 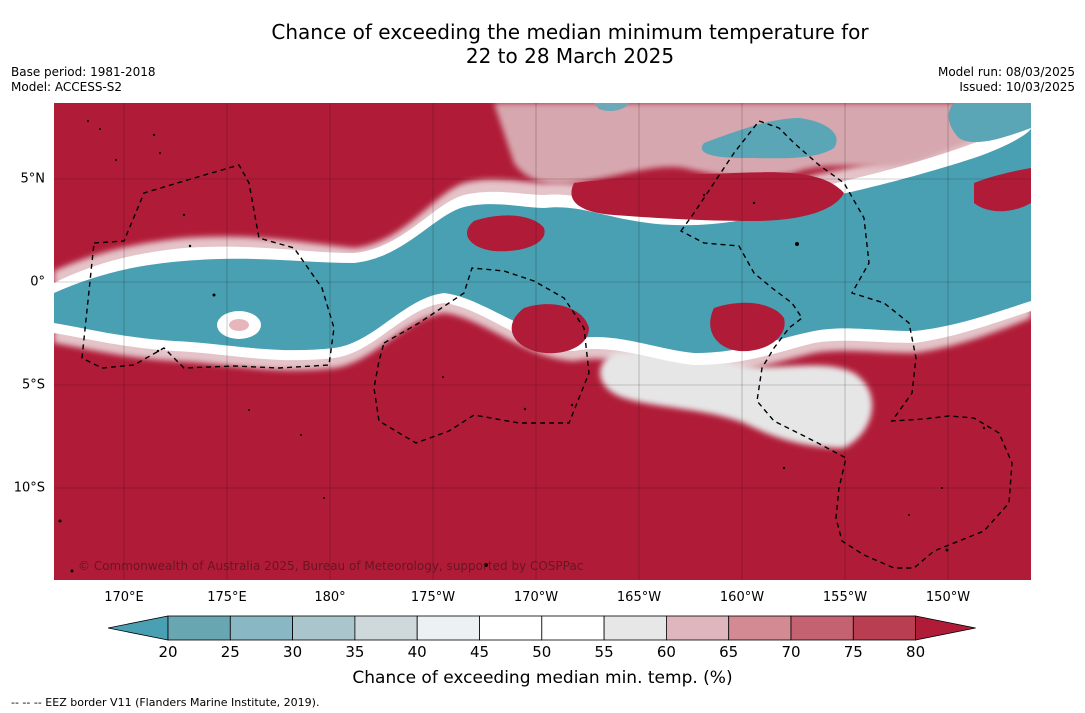 I want to click on model-run-date: Model run: 08/03/2025, so click(x=1006, y=72).